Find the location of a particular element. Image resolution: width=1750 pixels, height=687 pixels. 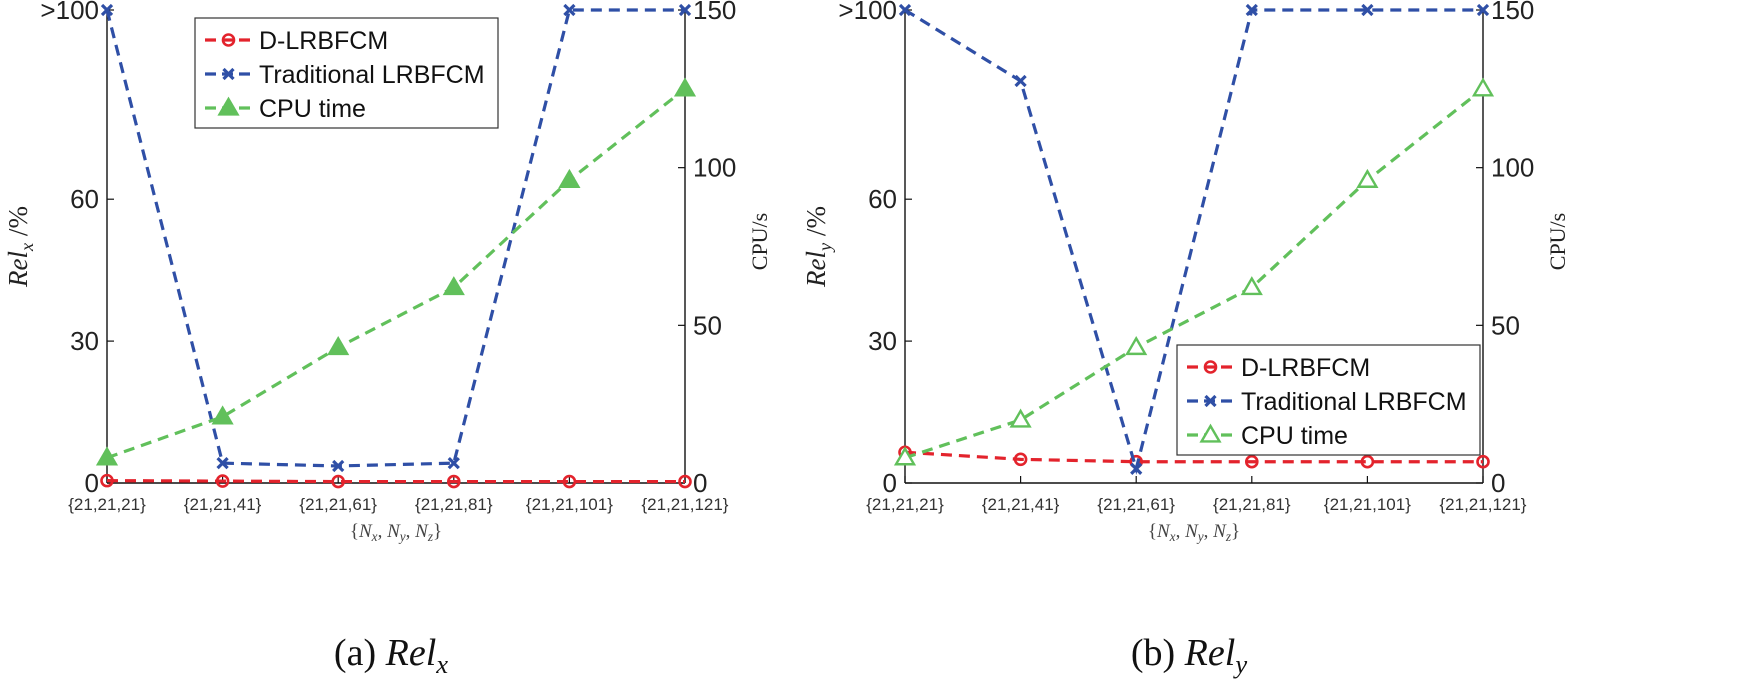

series-d-lrbfcm is located at coordinates (396, 481).